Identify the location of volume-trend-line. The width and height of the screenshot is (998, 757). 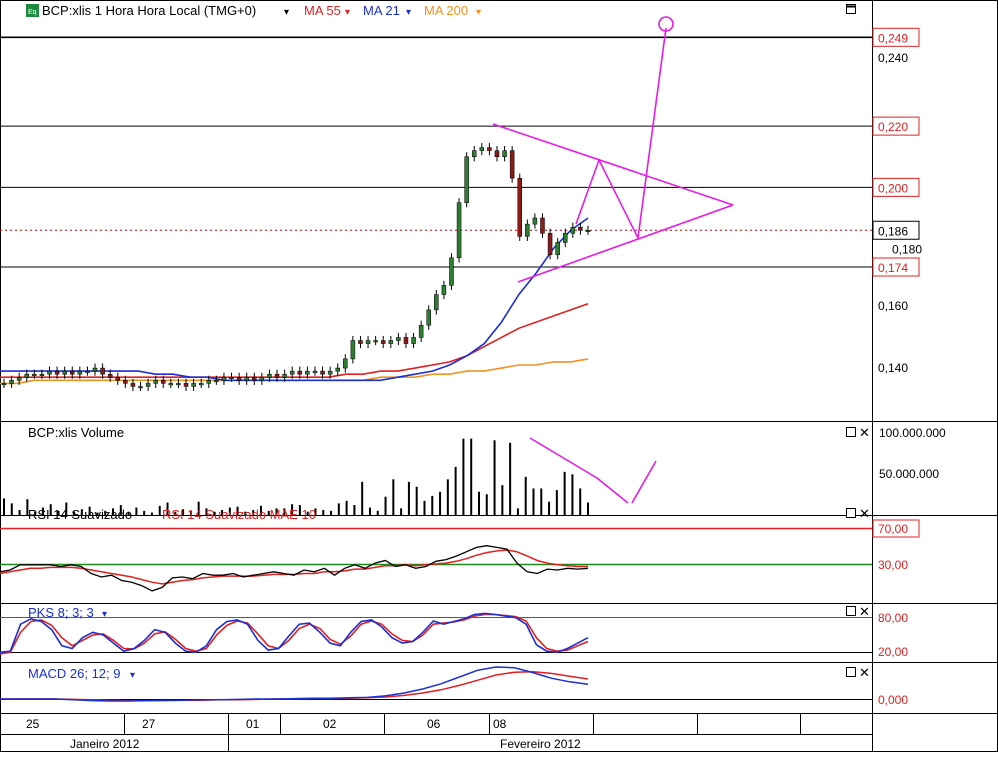
(563, 458).